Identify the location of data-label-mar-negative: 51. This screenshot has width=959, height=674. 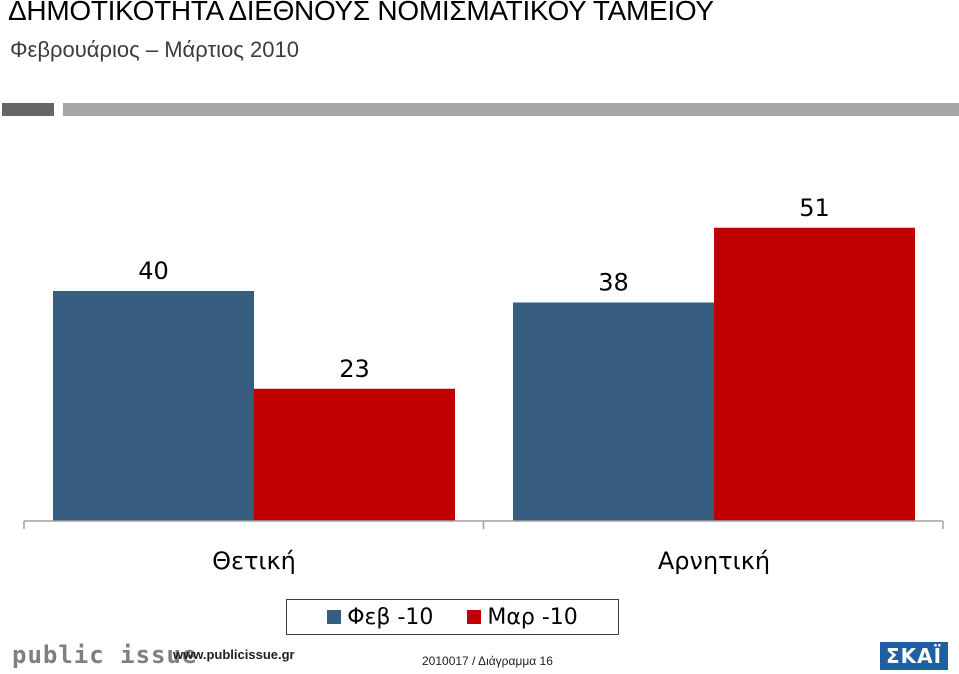
(814, 208).